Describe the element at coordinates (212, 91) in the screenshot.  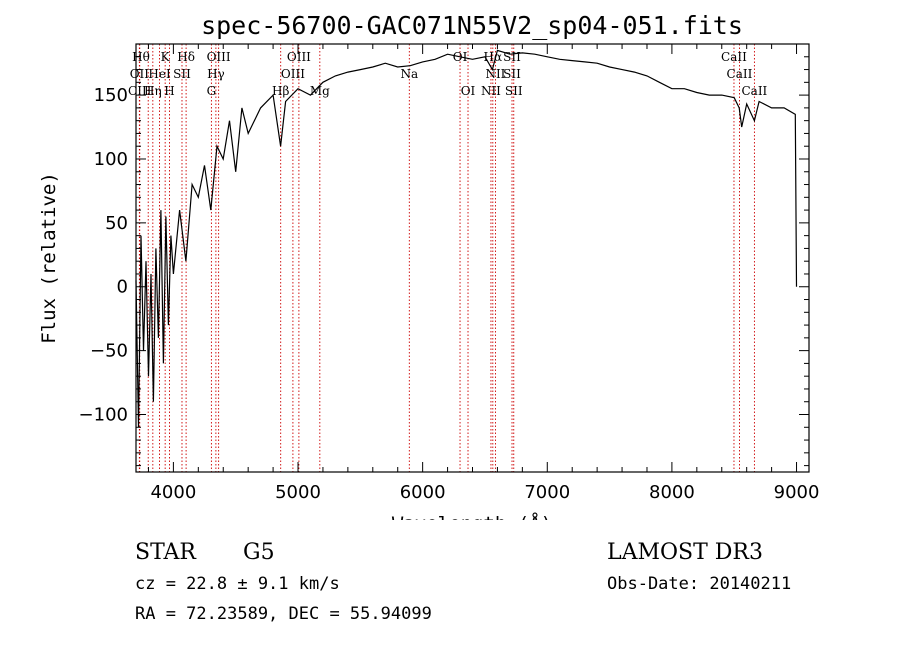
I see `line-label: G` at that location.